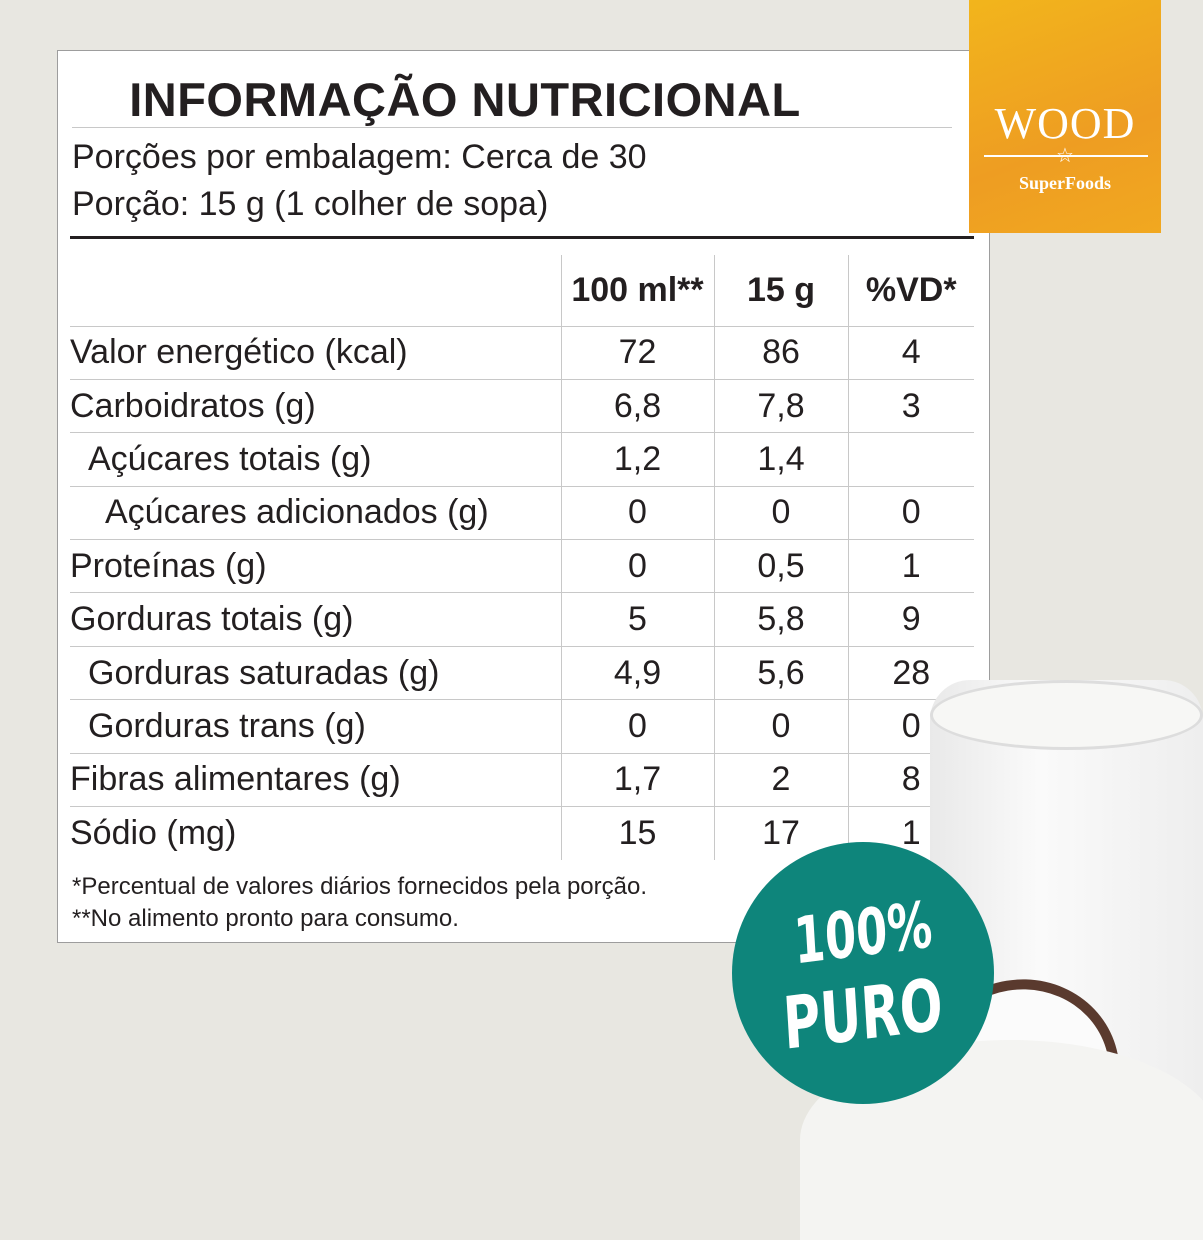 This screenshot has width=1203, height=1240. I want to click on value-vd, so click(910, 459).